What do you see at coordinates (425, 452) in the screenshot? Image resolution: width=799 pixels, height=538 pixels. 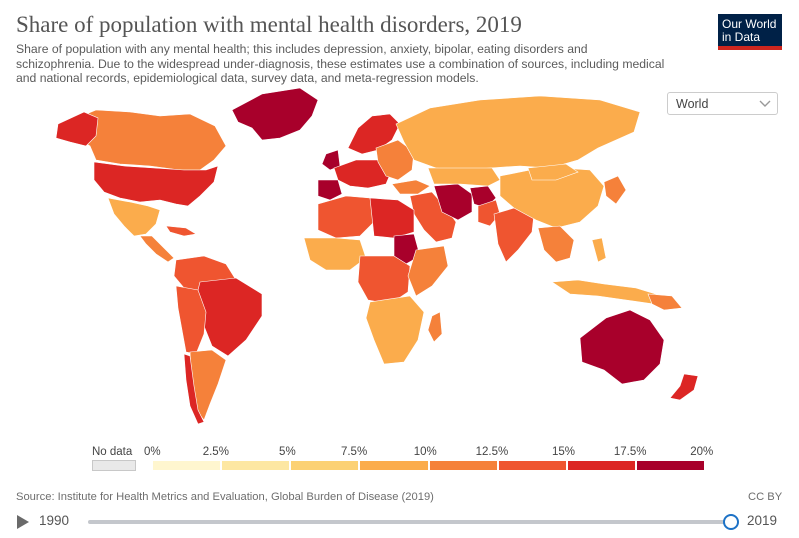 I see `legend-threshold-label: 10%` at bounding box center [425, 452].